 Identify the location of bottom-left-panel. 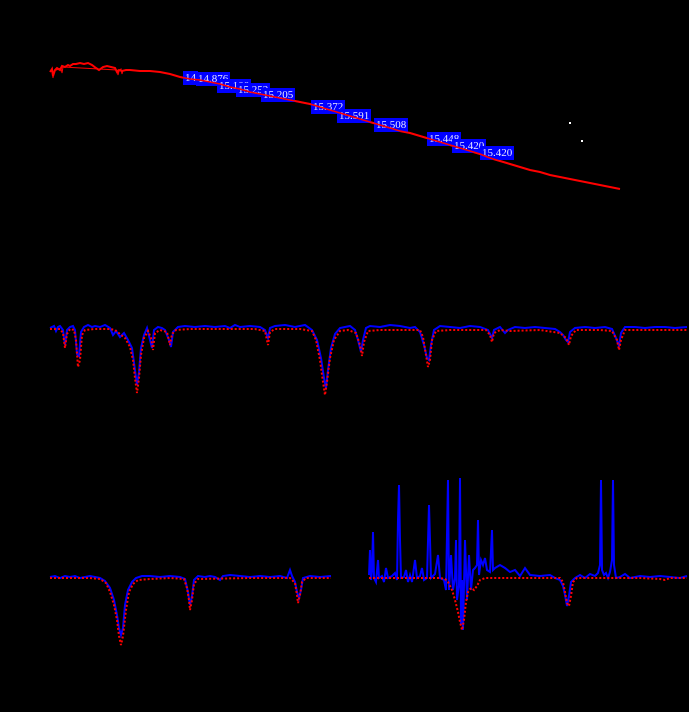
(190, 606).